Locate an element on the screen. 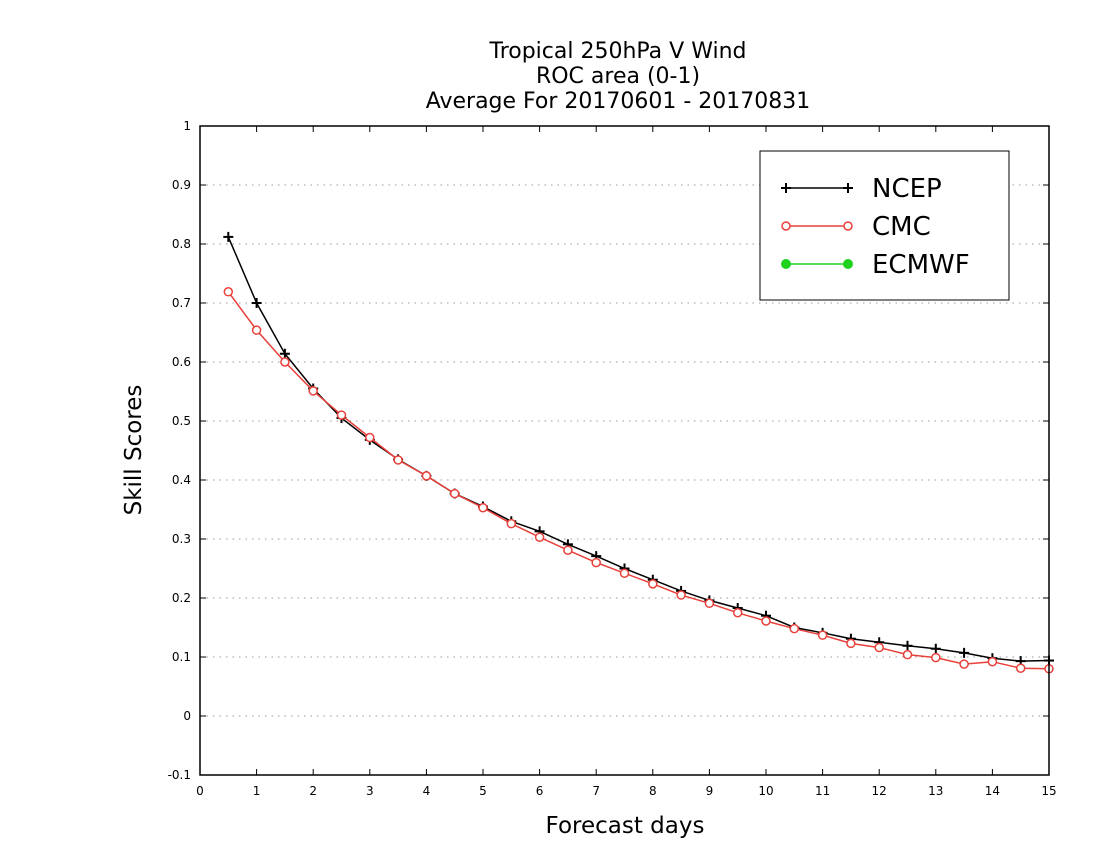 The width and height of the screenshot is (1100, 850). y-tick-label: 1 is located at coordinates (187, 126).